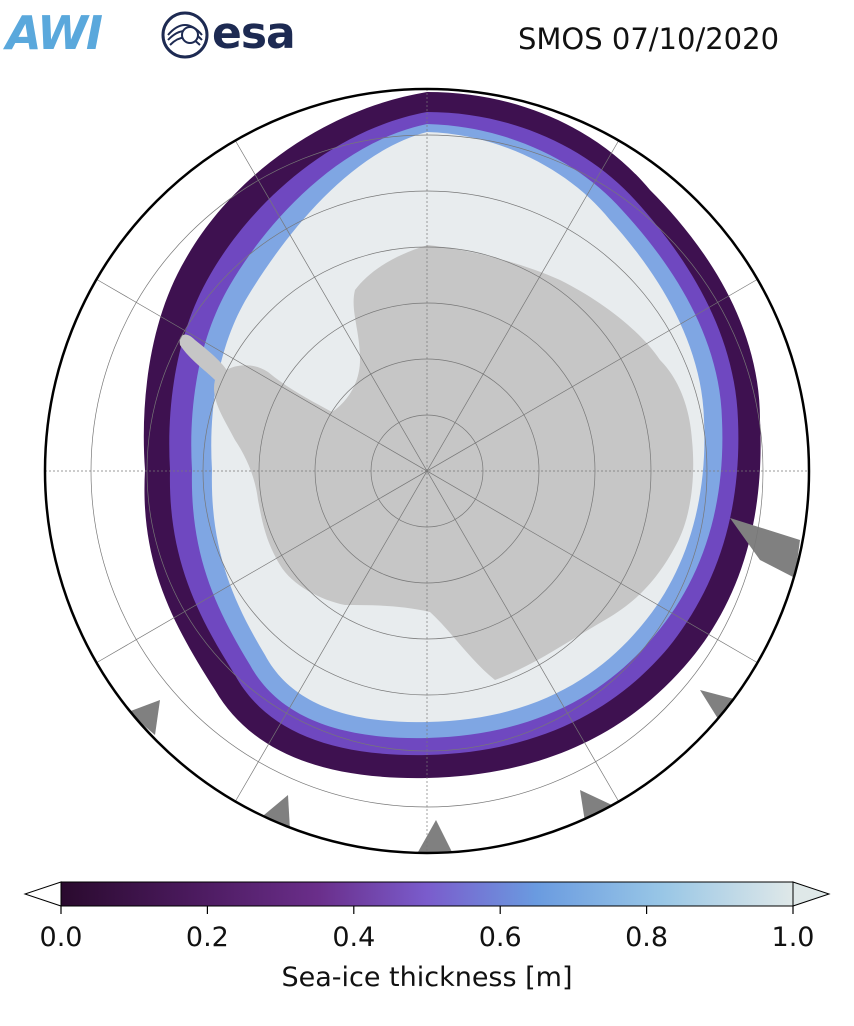  I want to click on colorbar-tick-label: 1.0, so click(793, 937).